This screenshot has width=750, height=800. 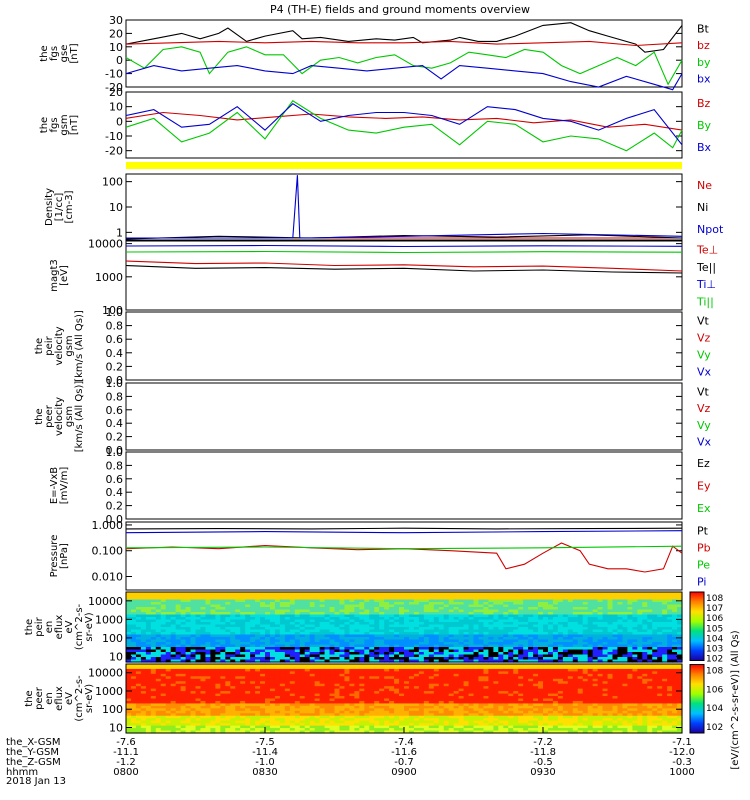 What do you see at coordinates (115, 380) in the screenshot?
I see `y-tick-label: 0.0` at bounding box center [115, 380].